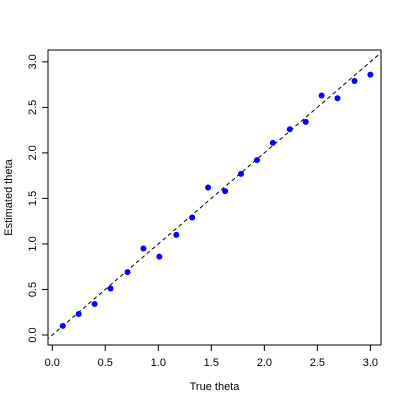  I want to click on x-axis-label: True theta, so click(215, 387).